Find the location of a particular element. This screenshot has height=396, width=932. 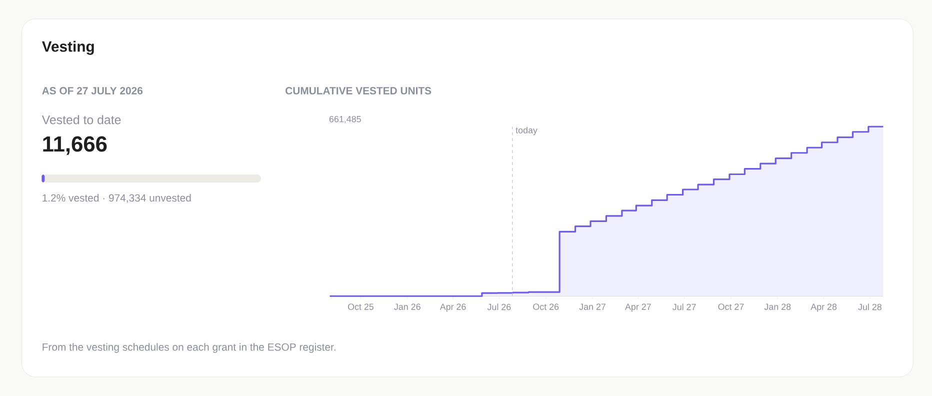

x-tick-label: Oct 27 is located at coordinates (731, 307).